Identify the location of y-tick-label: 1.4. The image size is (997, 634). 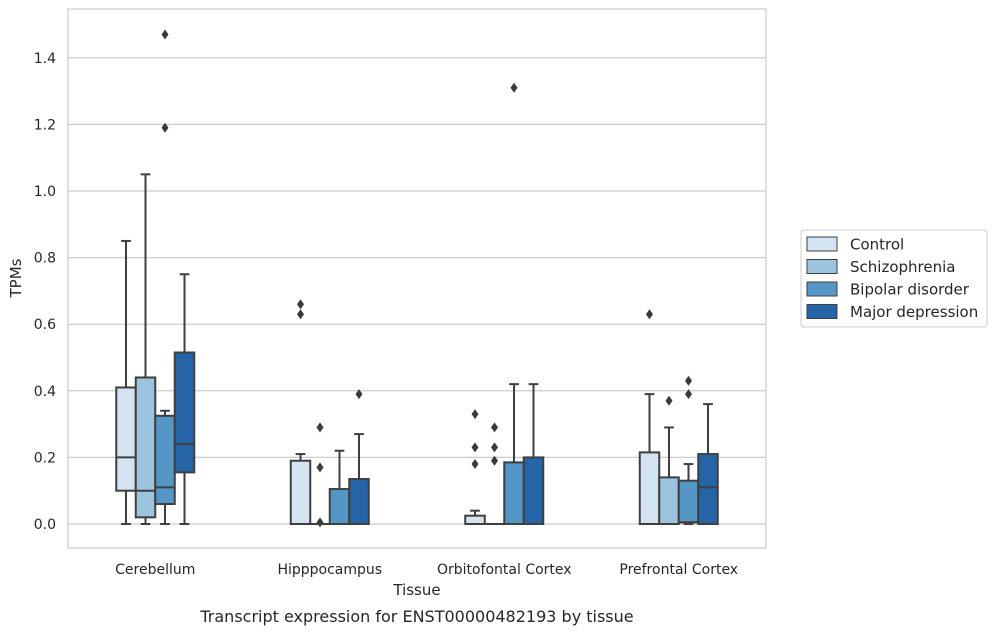
(45, 59).